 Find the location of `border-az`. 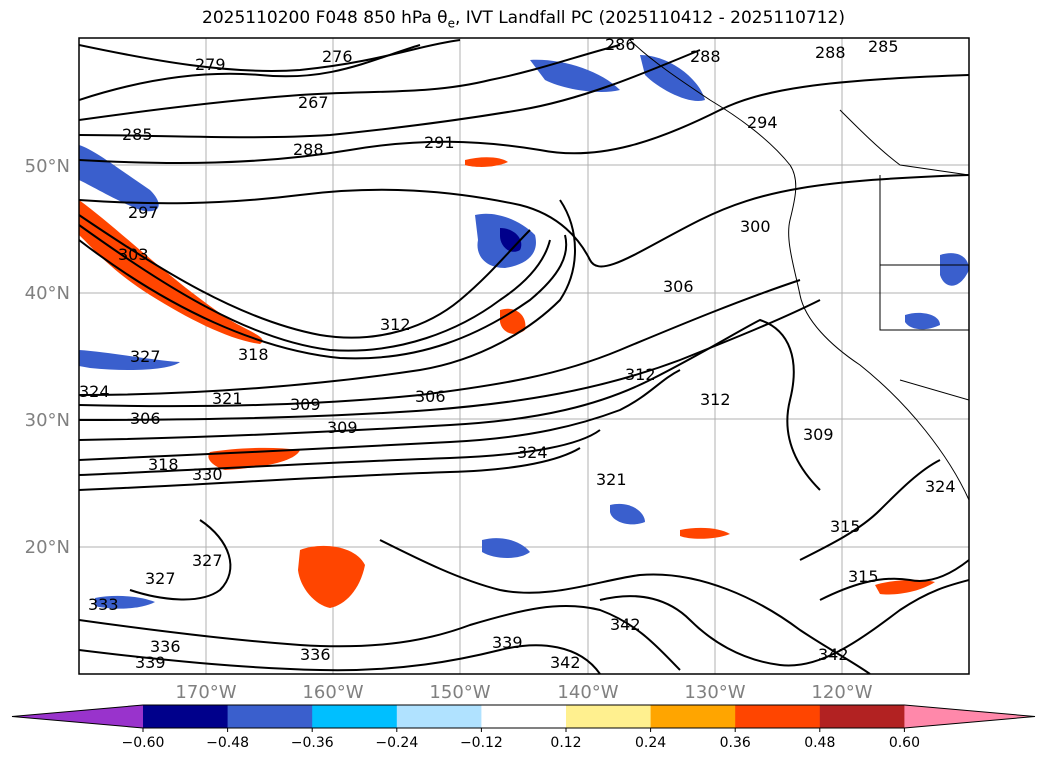

border-az is located at coordinates (934, 390).